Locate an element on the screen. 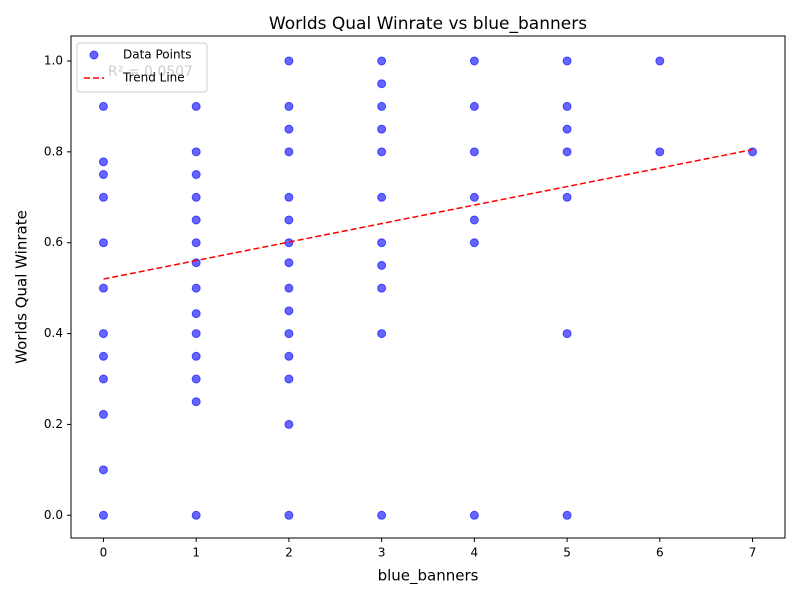 This screenshot has width=800, height=600. x-tick-label: 6 is located at coordinates (660, 553).